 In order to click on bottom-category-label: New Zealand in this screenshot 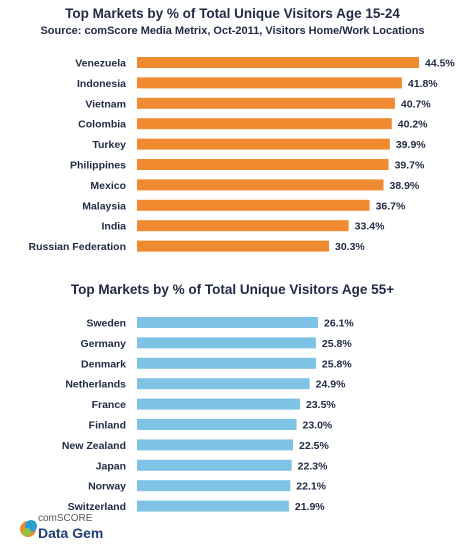, I will do `click(94, 446)`.